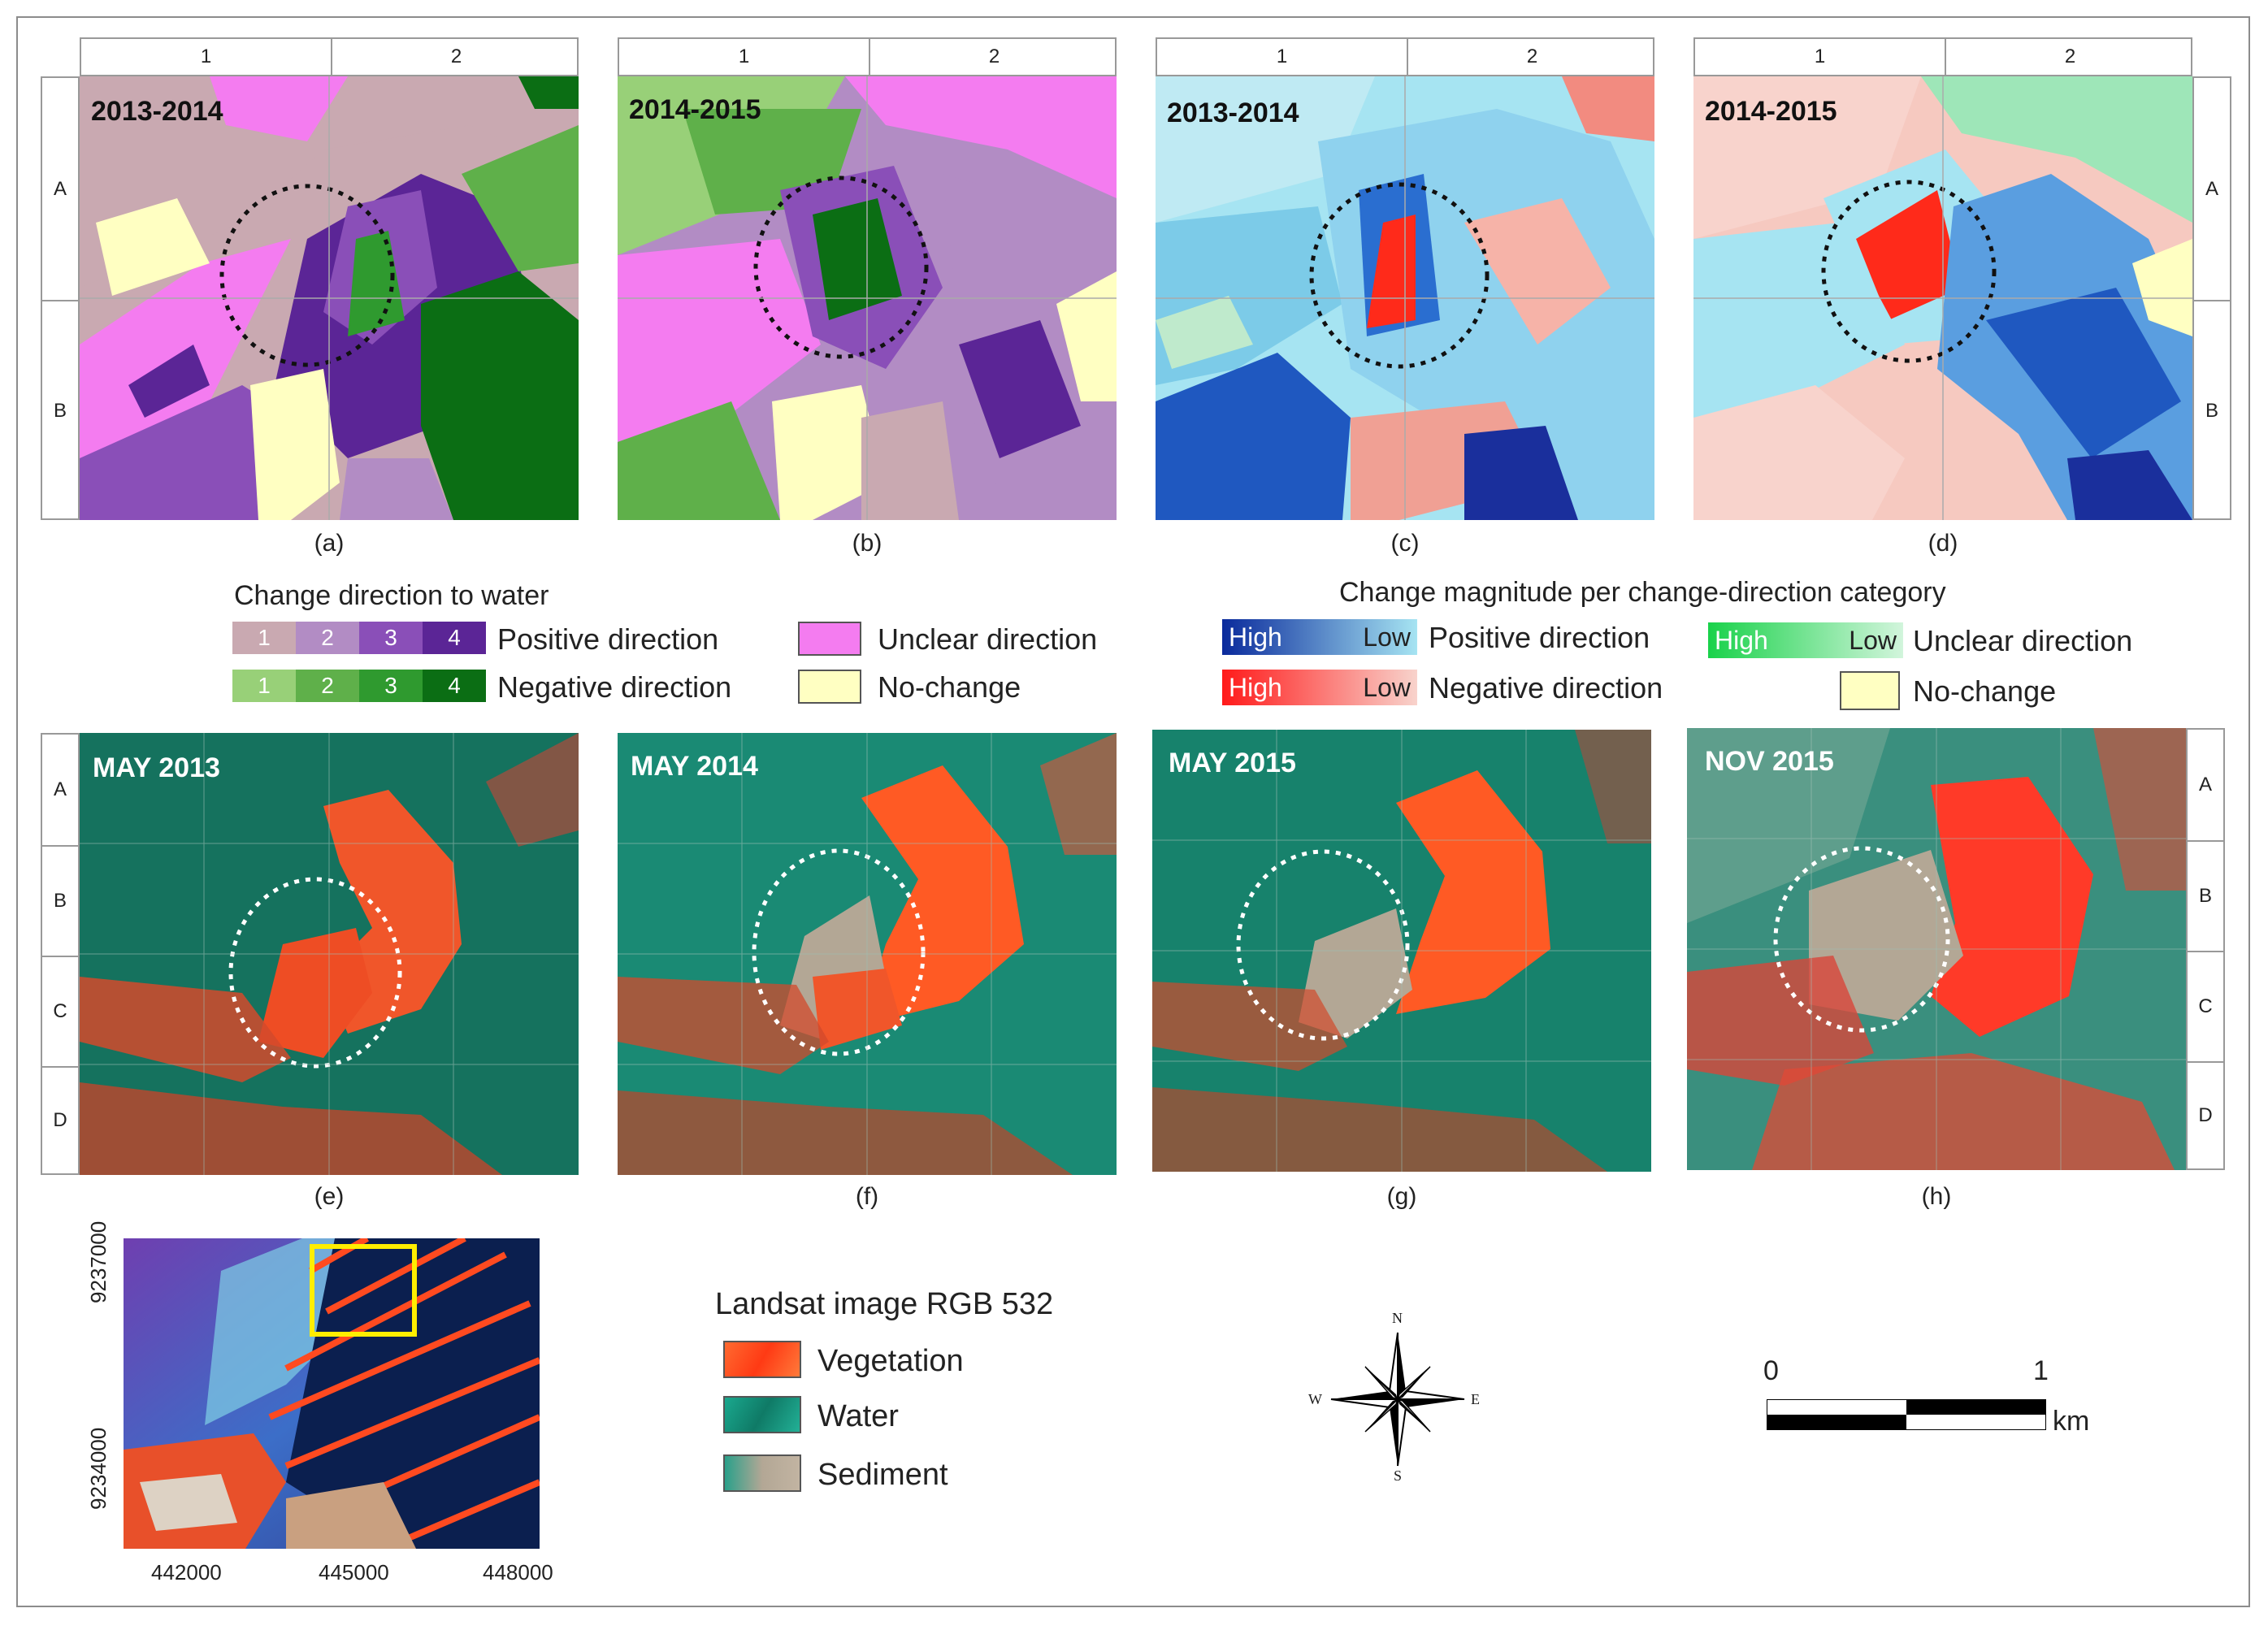 This screenshot has width=2268, height=1630. I want to click on unclear-swatch, so click(829, 639).